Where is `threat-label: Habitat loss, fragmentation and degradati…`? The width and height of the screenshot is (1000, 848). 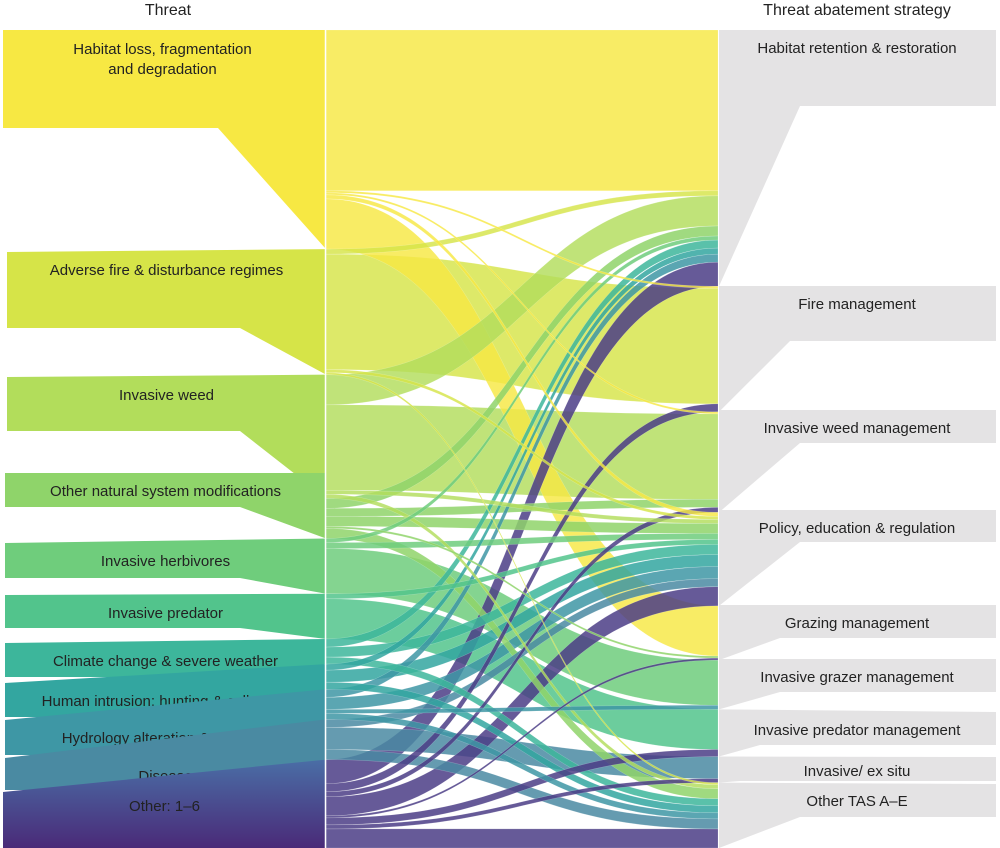 threat-label: Habitat loss, fragmentation and degradati… is located at coordinates (162, 59).